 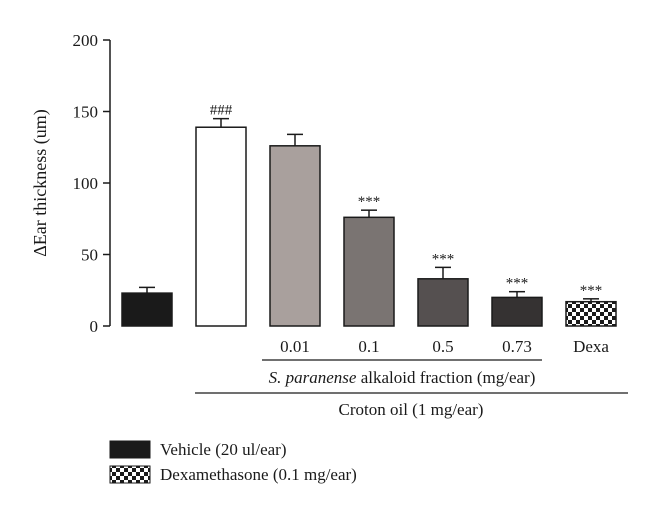 I want to click on legend-label: Vehicle (20 ul/ear), so click(x=223, y=449).